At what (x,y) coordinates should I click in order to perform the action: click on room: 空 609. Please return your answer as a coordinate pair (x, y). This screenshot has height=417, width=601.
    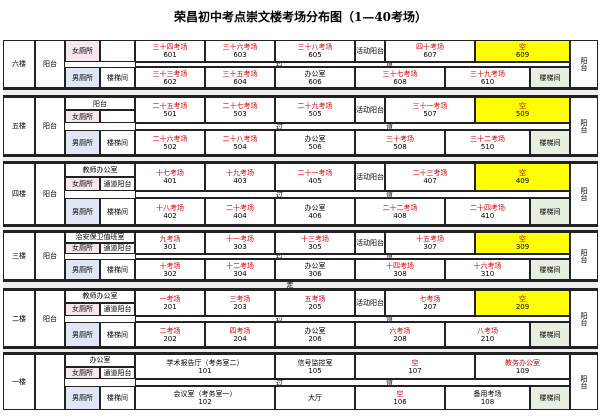
    Looking at the image, I should click on (522, 51).